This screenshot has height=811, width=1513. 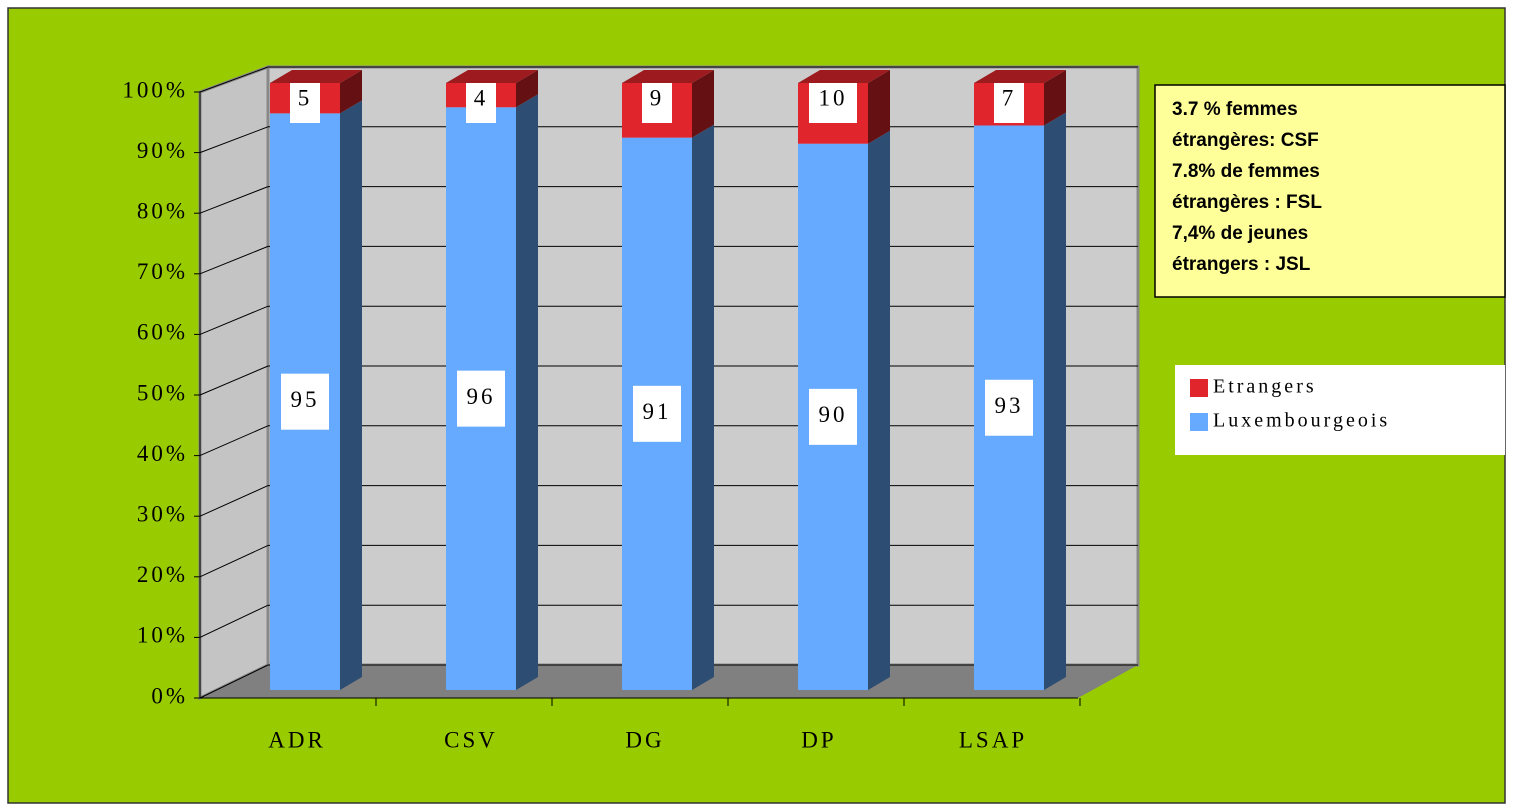 I want to click on x-tick-label: CSV, so click(x=471, y=739).